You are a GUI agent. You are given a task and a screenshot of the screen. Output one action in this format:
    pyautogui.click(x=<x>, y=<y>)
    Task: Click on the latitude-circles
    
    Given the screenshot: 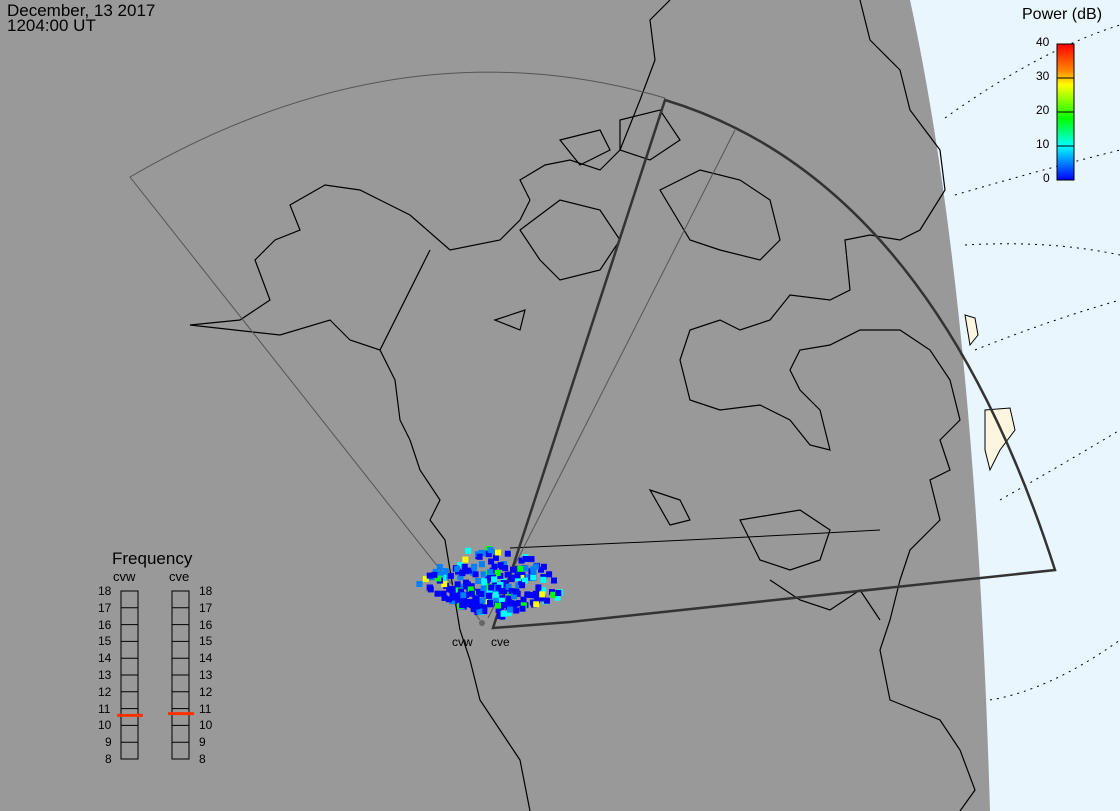 What is the action you would take?
    pyautogui.click(x=1032, y=362)
    